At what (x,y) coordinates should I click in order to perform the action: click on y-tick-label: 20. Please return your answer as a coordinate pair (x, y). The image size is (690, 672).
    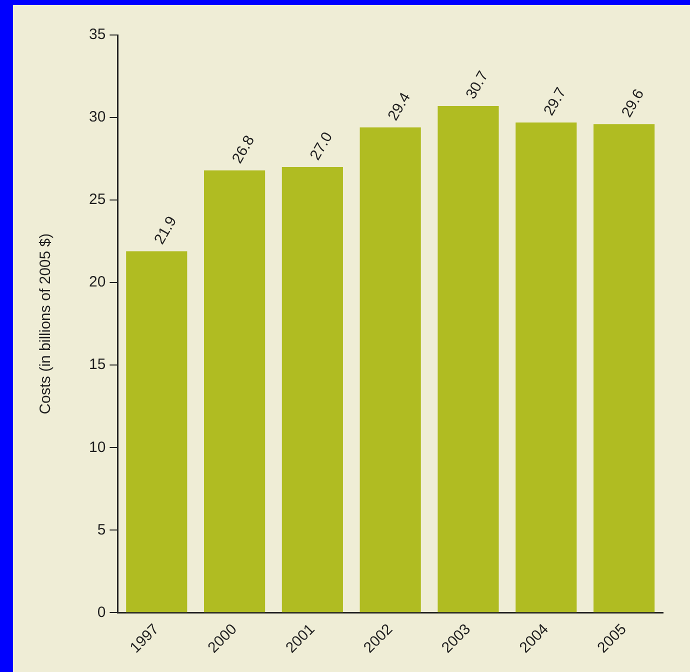
    Looking at the image, I should click on (97, 282).